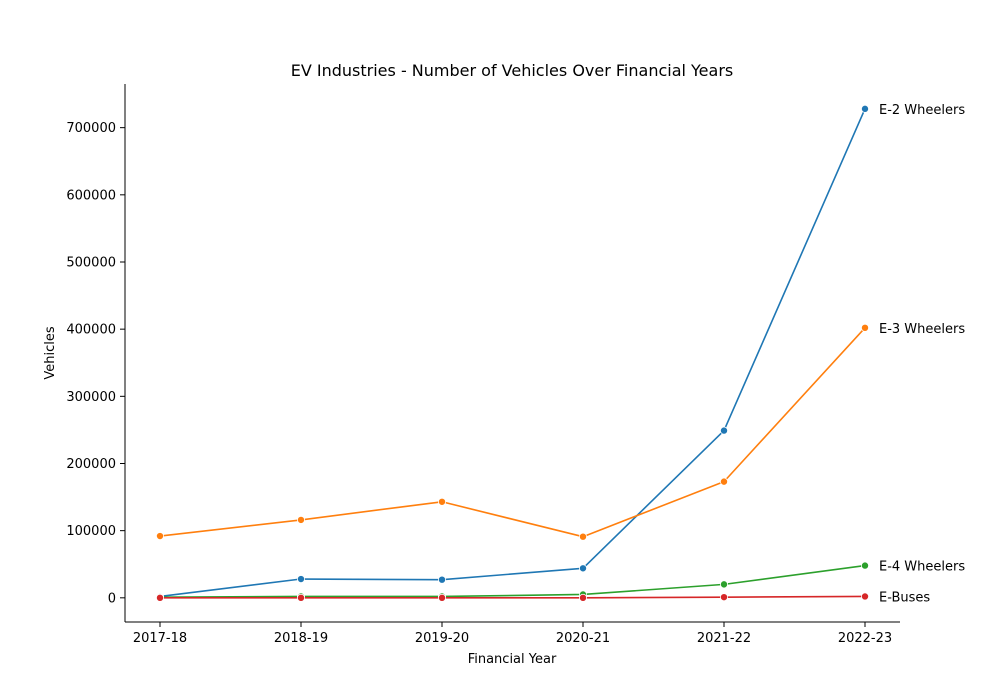 This screenshot has height=700, width=1000. I want to click on series-end-label: E-2 Wheelers, so click(922, 110).